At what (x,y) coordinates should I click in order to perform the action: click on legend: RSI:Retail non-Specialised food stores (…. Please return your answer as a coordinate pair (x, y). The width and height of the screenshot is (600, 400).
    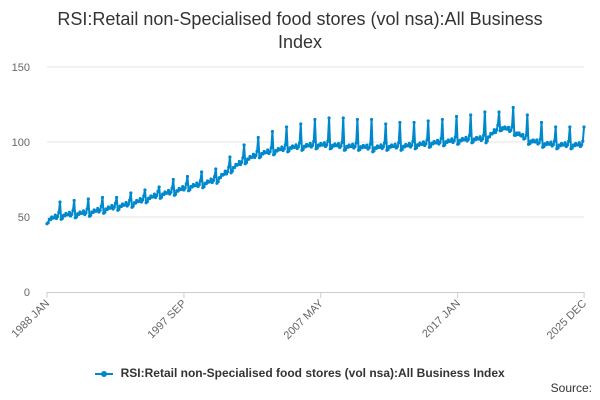
    Looking at the image, I should click on (300, 373).